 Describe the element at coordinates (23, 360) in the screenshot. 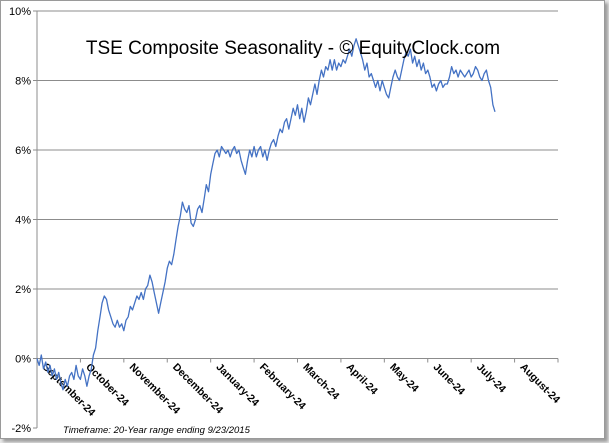

I see `y-tick-label: 0%` at that location.